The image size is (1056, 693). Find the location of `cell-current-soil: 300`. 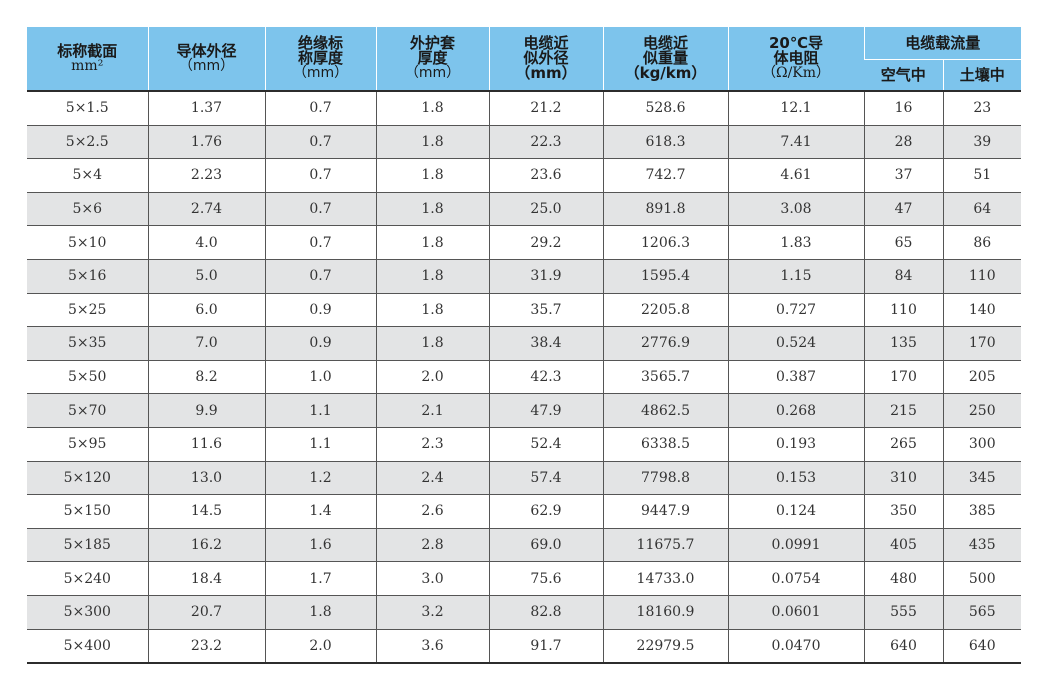

cell-current-soil: 300 is located at coordinates (982, 444).